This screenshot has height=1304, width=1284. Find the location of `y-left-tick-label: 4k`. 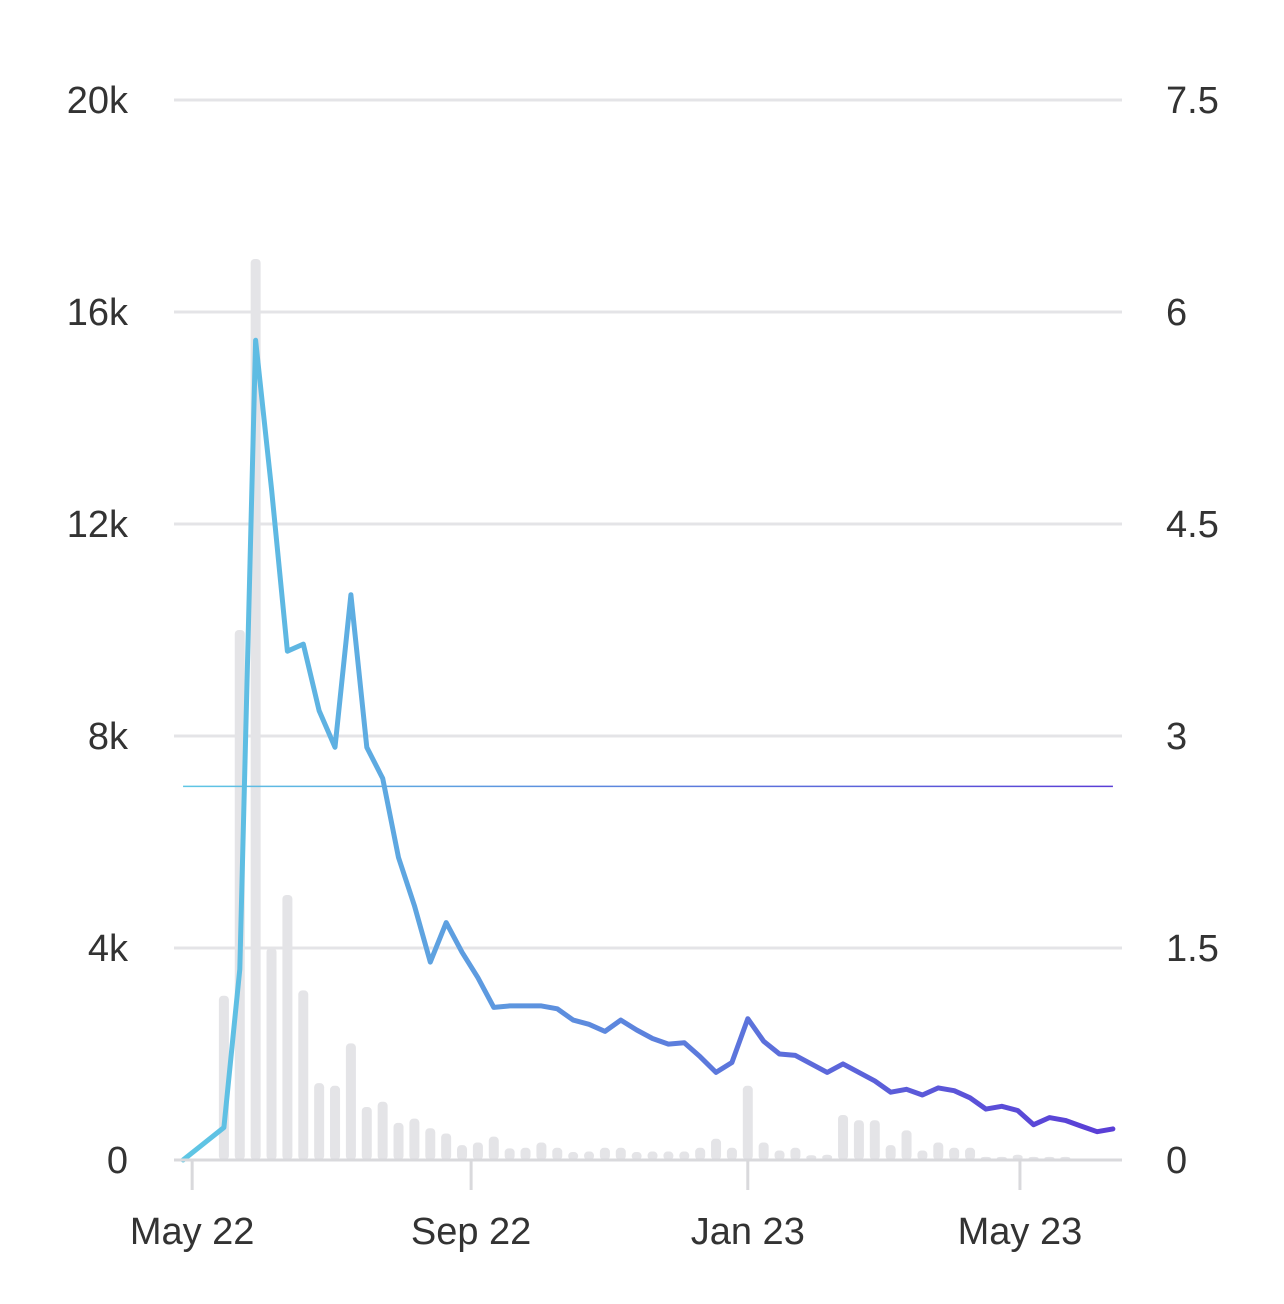

y-left-tick-label: 4k is located at coordinates (108, 949).